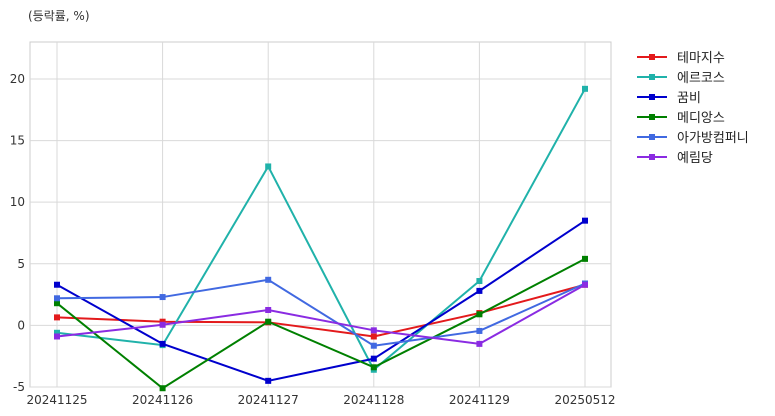 This screenshot has width=775, height=416. Describe the element at coordinates (695, 158) in the screenshot. I see `legend-label: 예림당` at that location.